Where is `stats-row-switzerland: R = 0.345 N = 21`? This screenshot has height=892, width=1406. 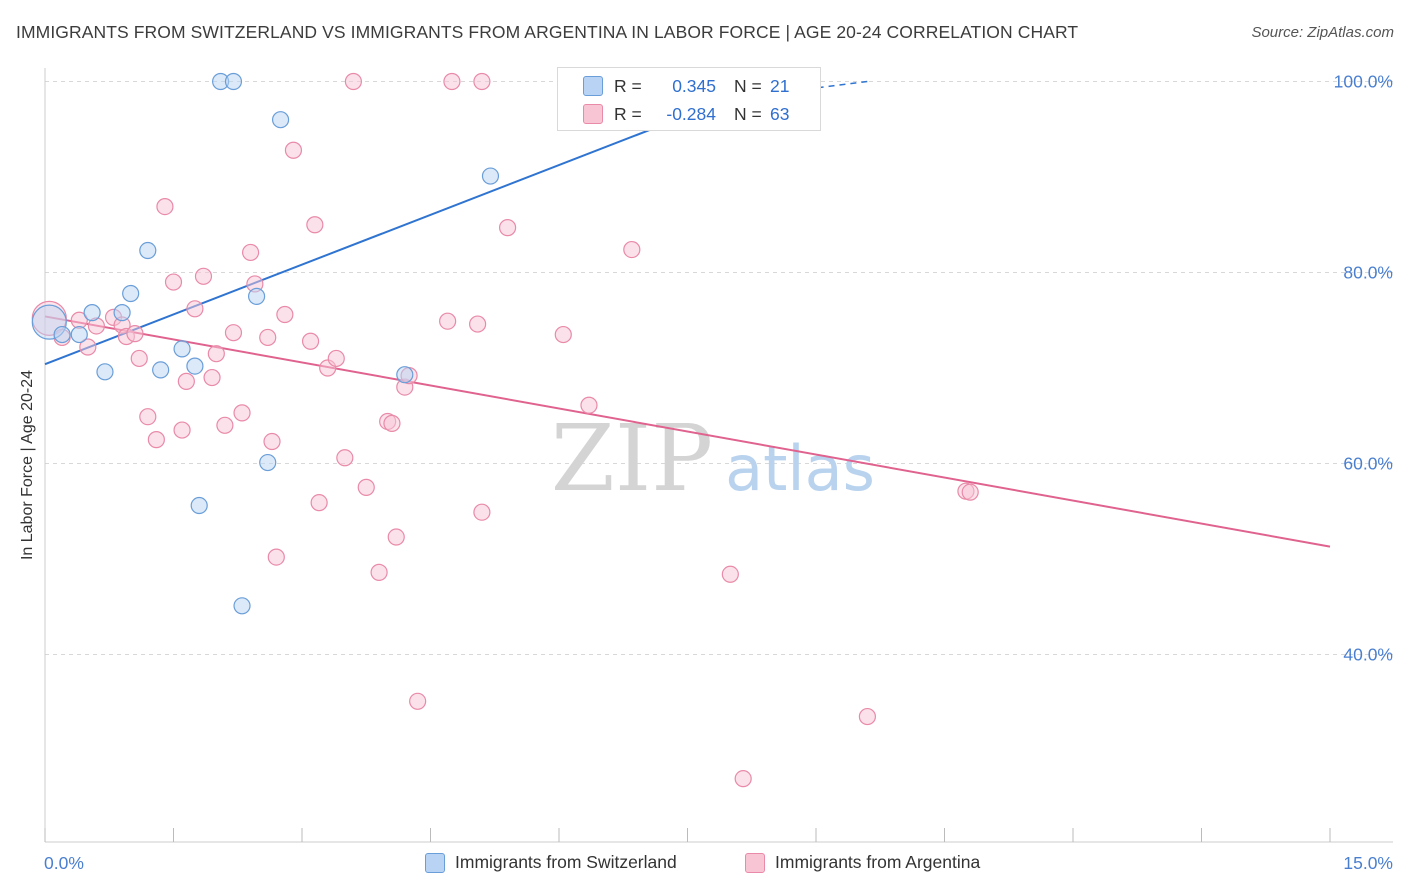 stats-row-switzerland: R = 0.345 N = 21 is located at coordinates (690, 86).